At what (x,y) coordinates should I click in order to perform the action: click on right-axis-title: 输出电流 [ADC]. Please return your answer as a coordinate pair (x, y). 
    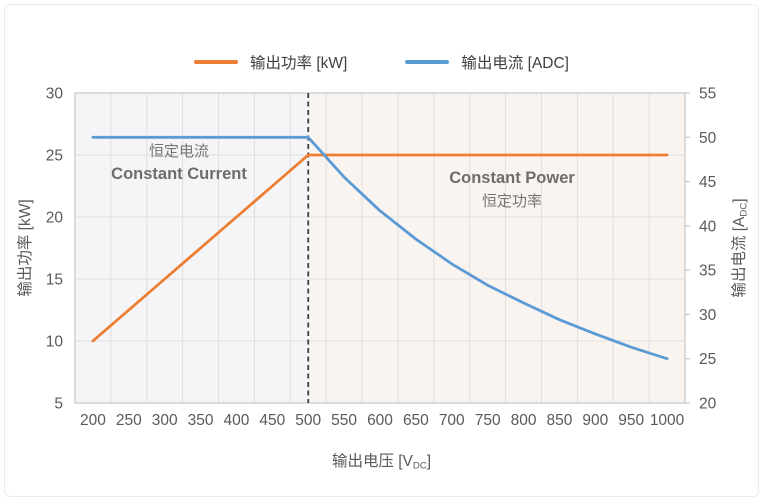
    Looking at the image, I should click on (738, 248).